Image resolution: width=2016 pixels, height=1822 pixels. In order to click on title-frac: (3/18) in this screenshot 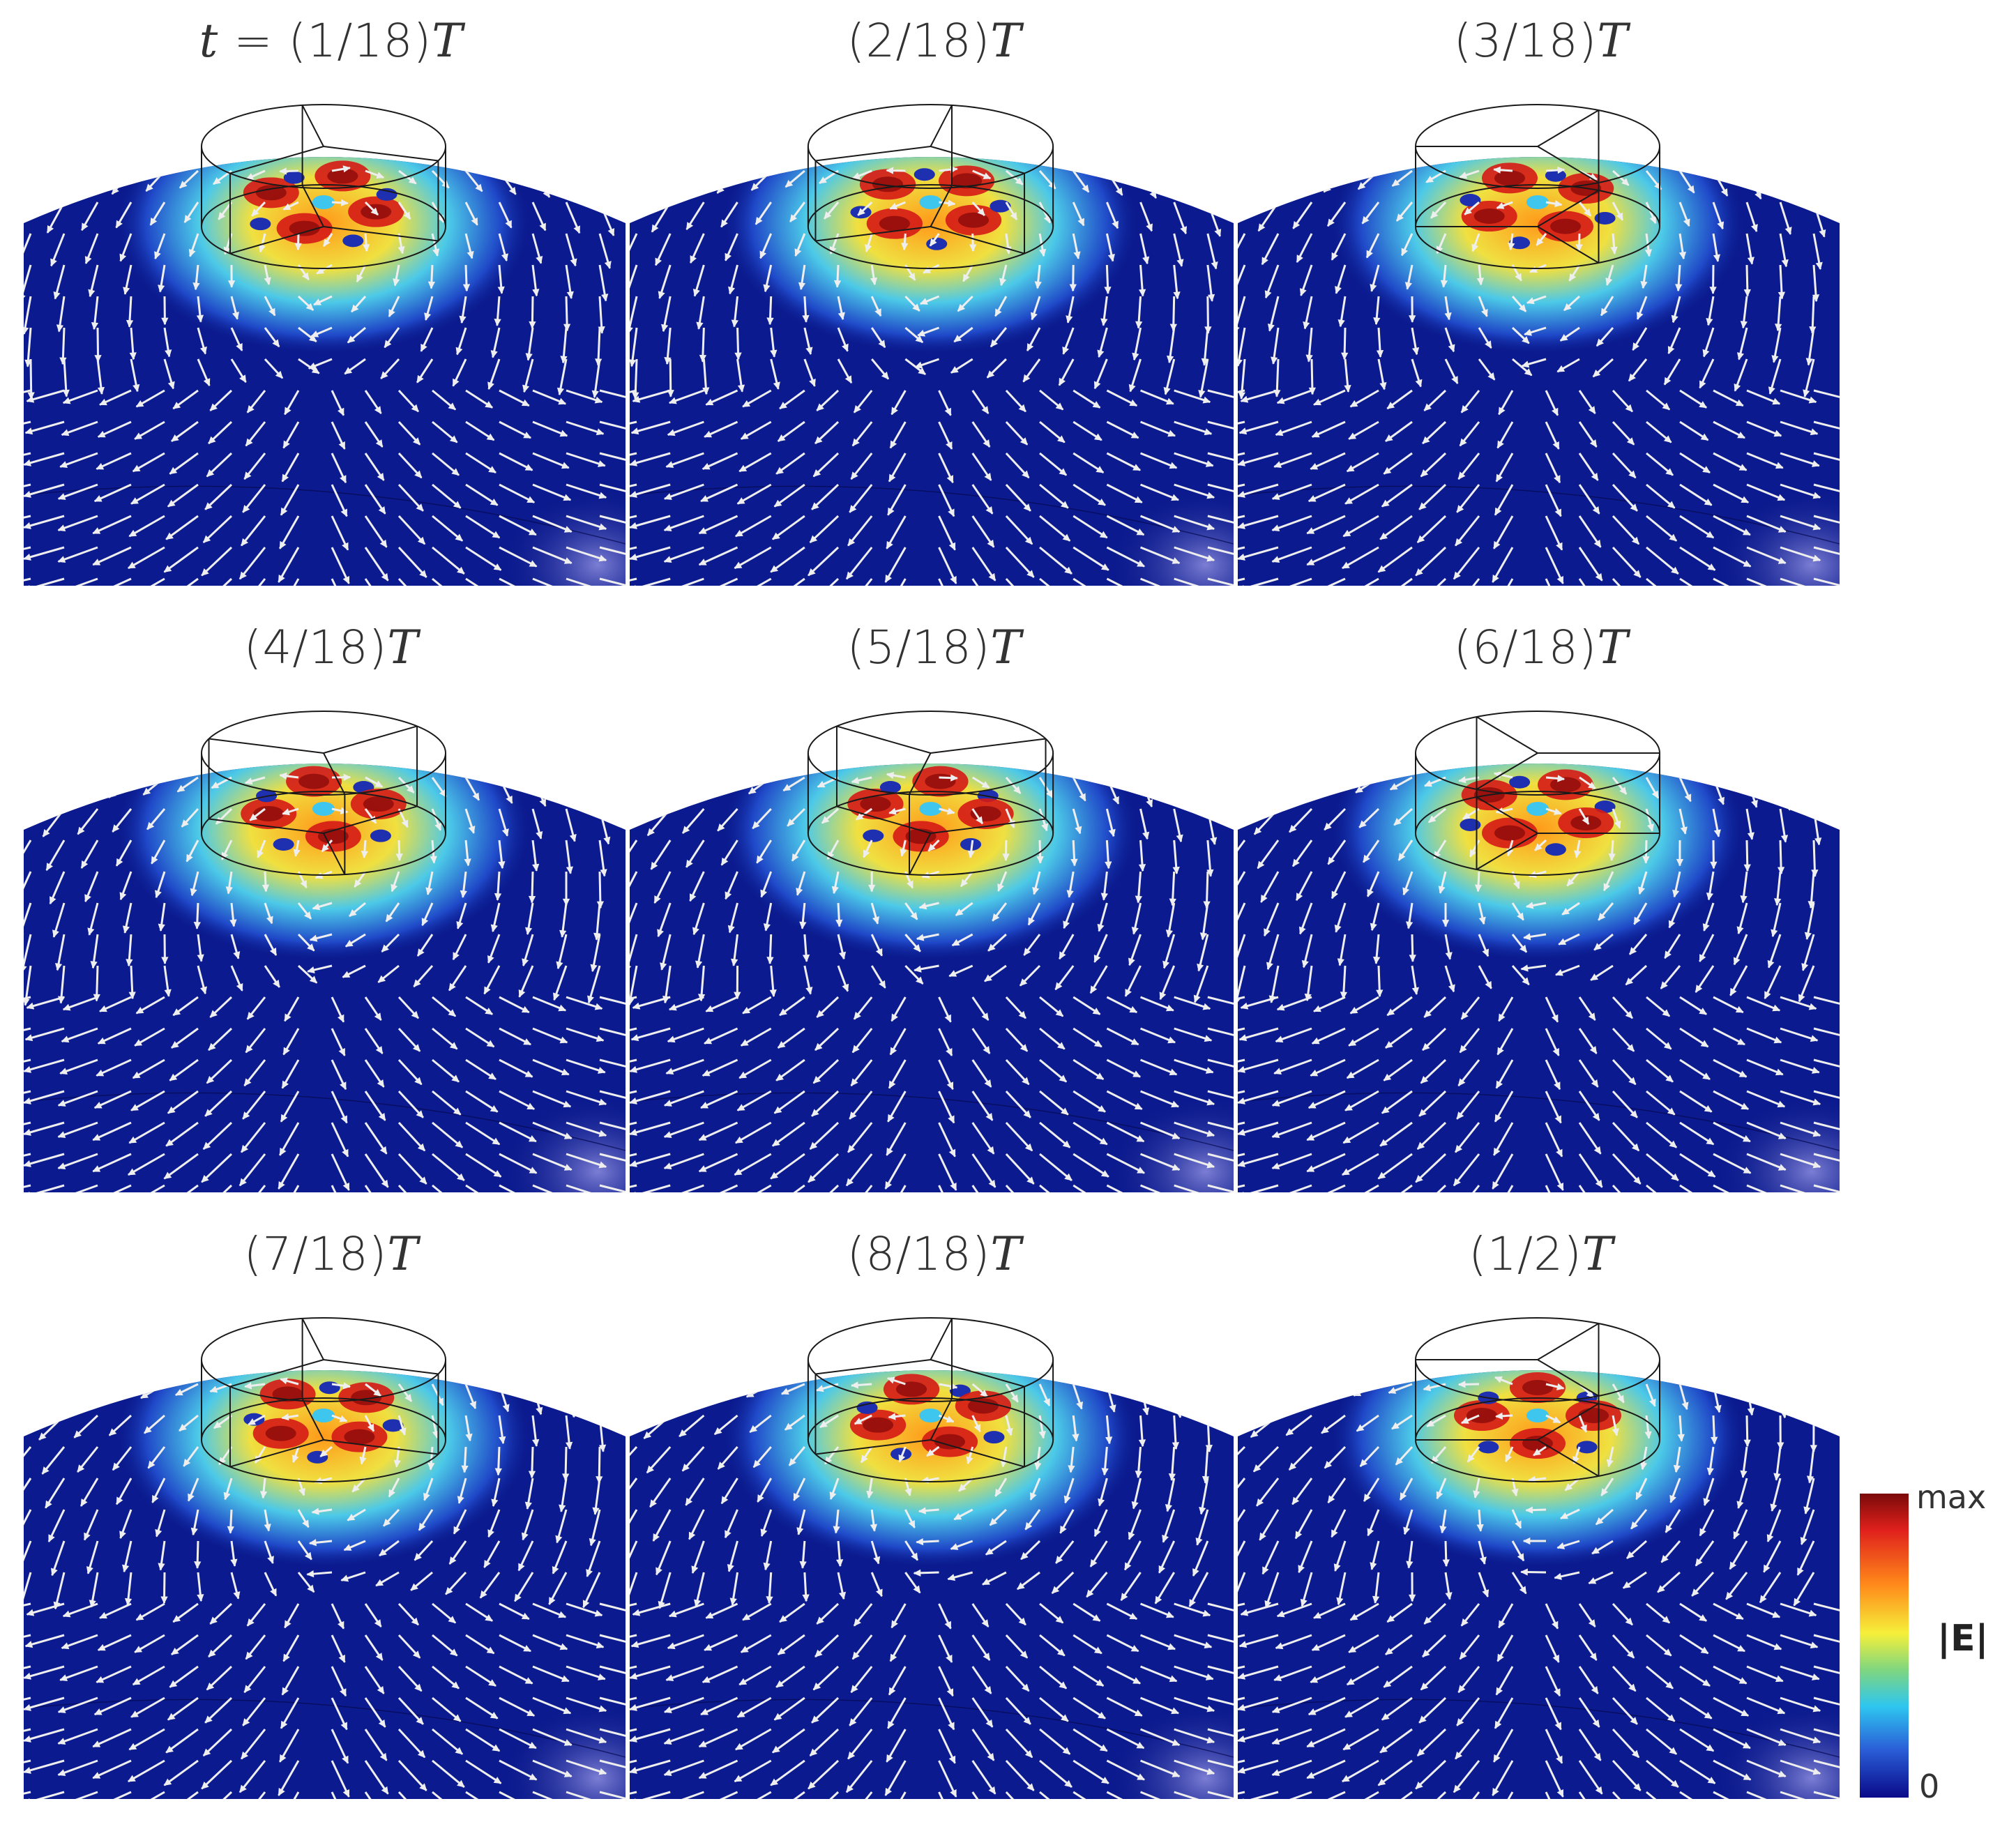, I will do `click(1525, 41)`.